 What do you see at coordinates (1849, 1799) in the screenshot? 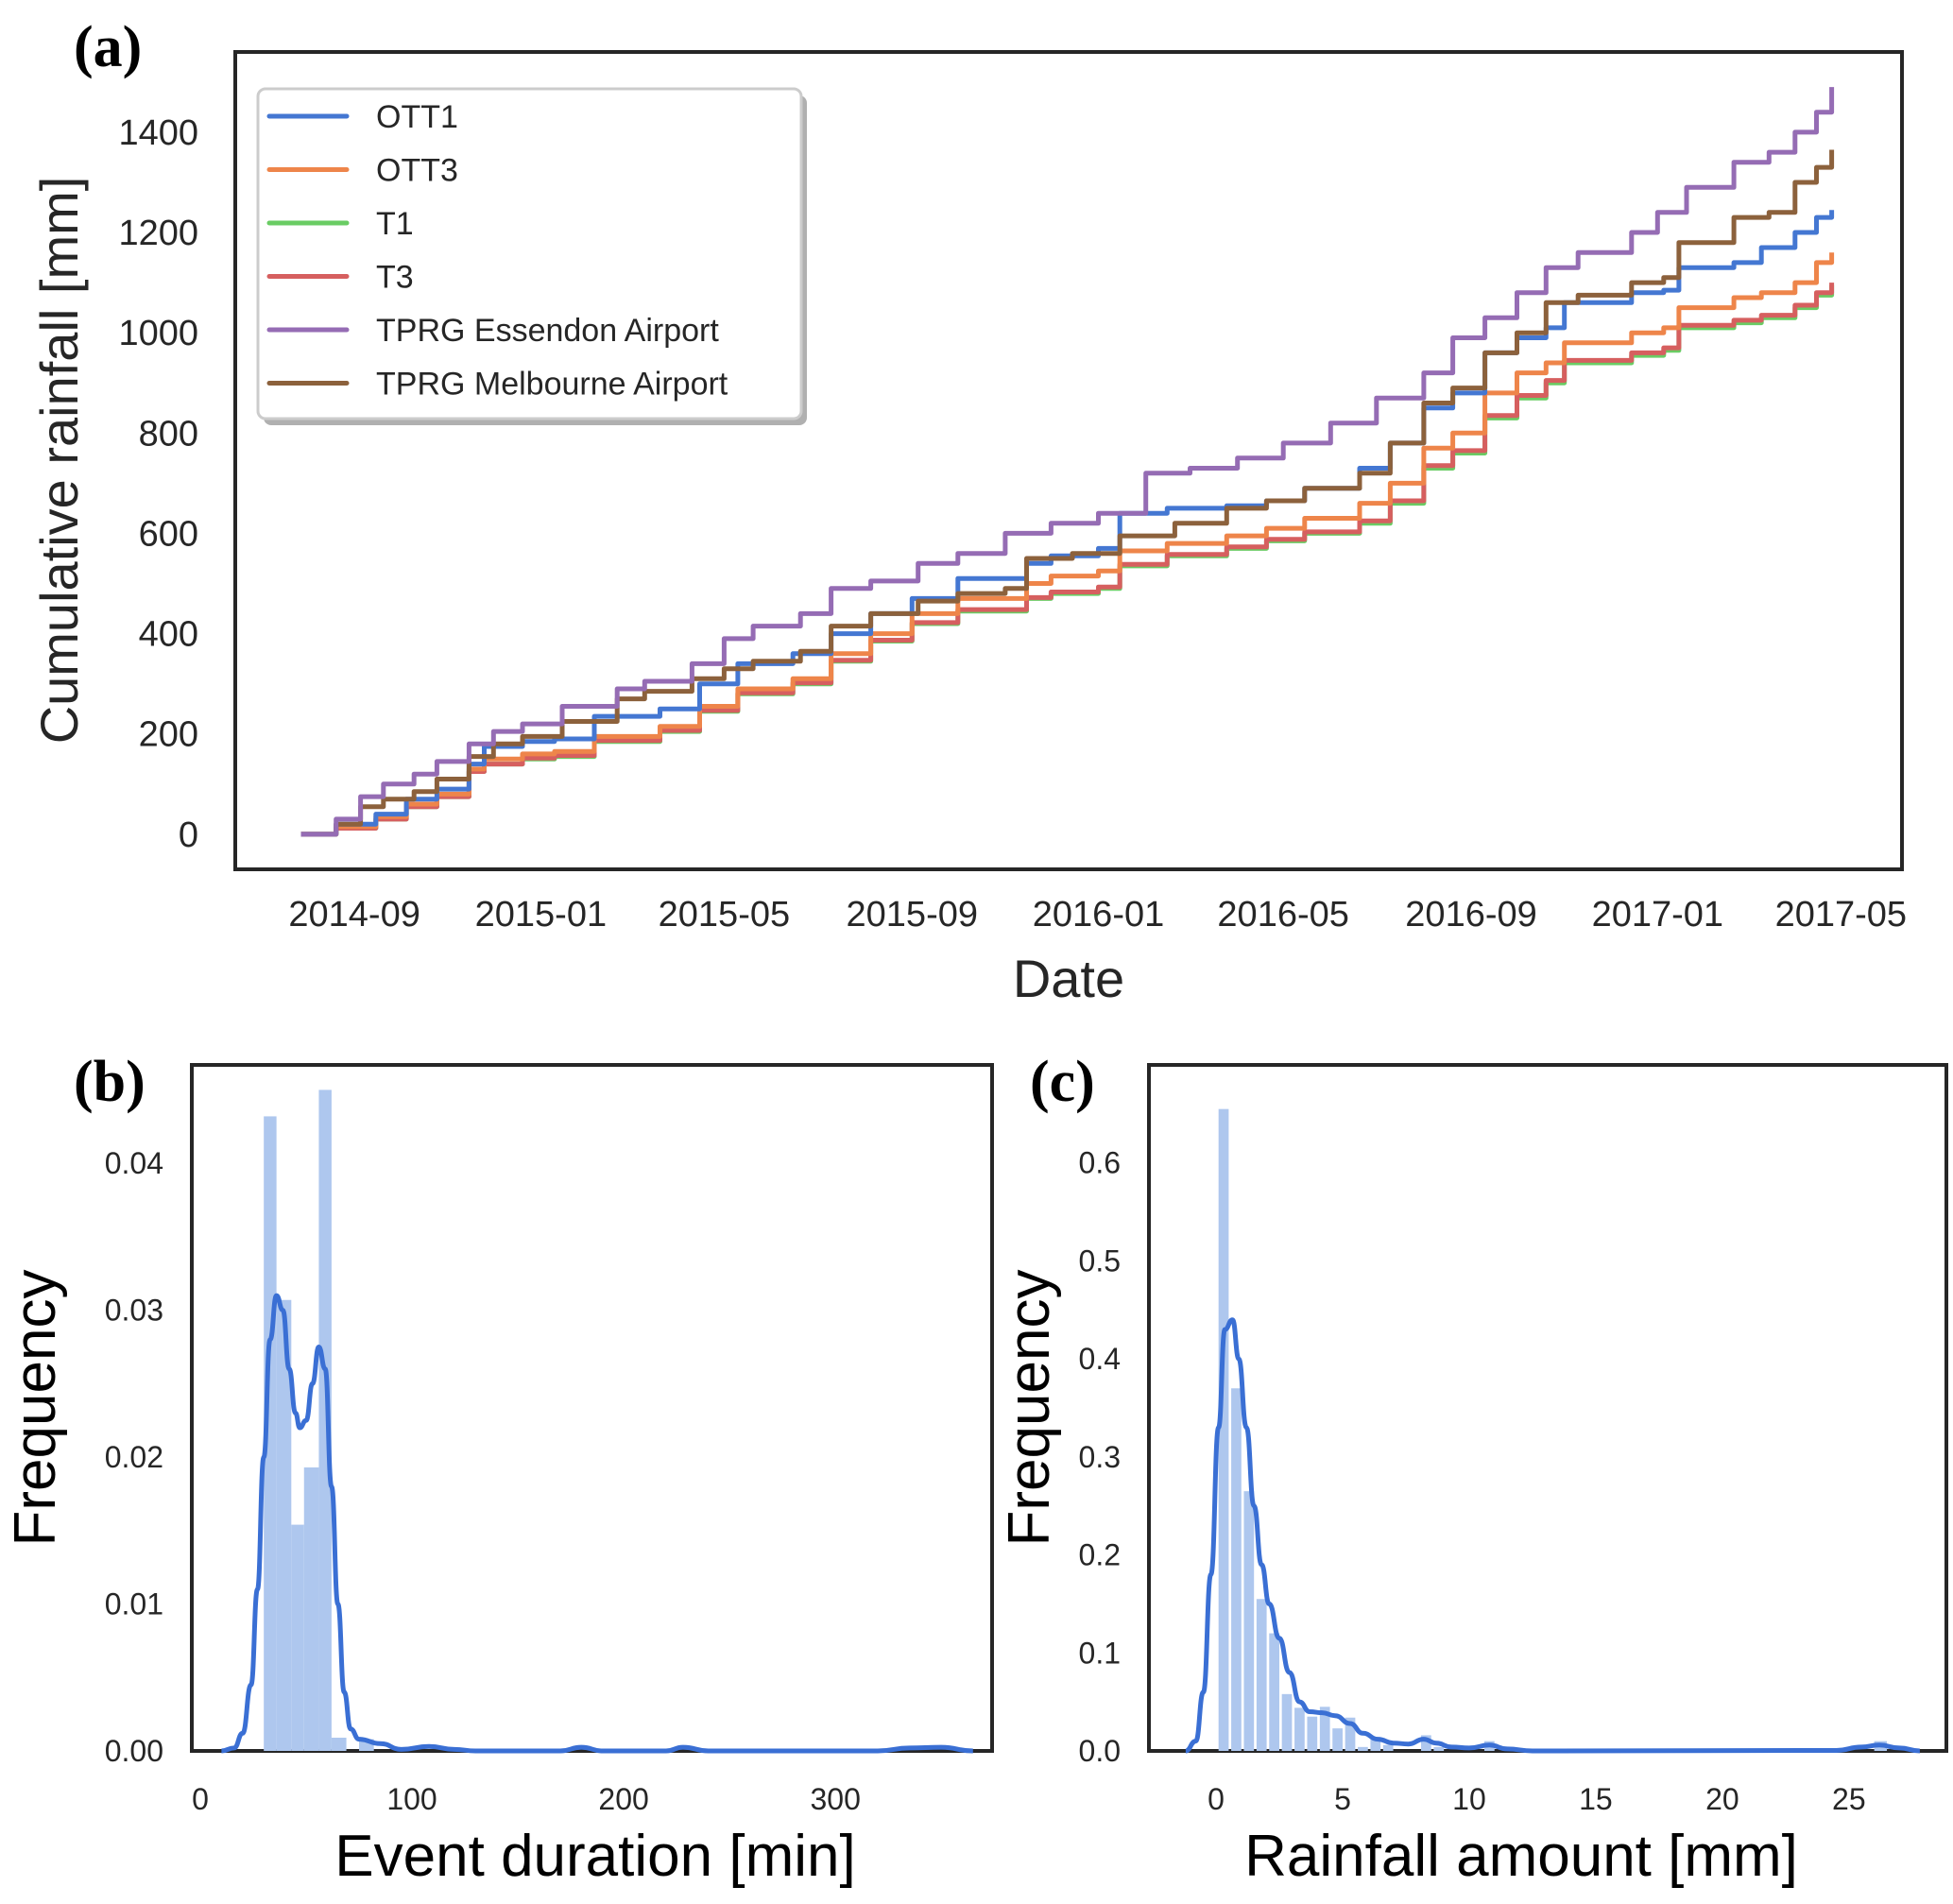
I see `x-tick-label: 25` at bounding box center [1849, 1799].